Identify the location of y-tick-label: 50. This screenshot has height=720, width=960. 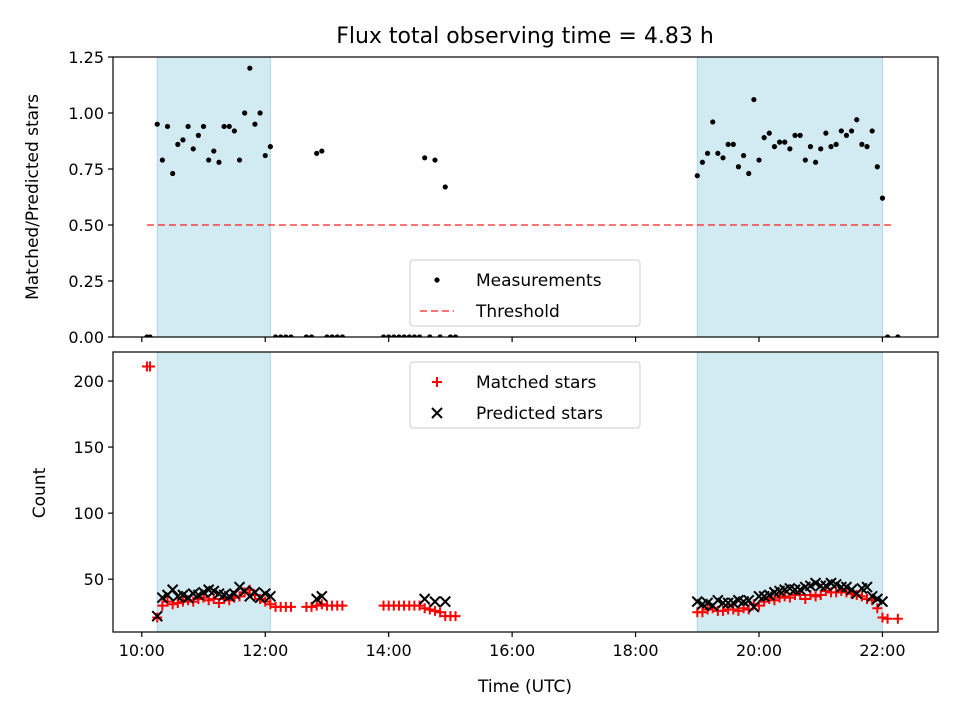
(94, 579).